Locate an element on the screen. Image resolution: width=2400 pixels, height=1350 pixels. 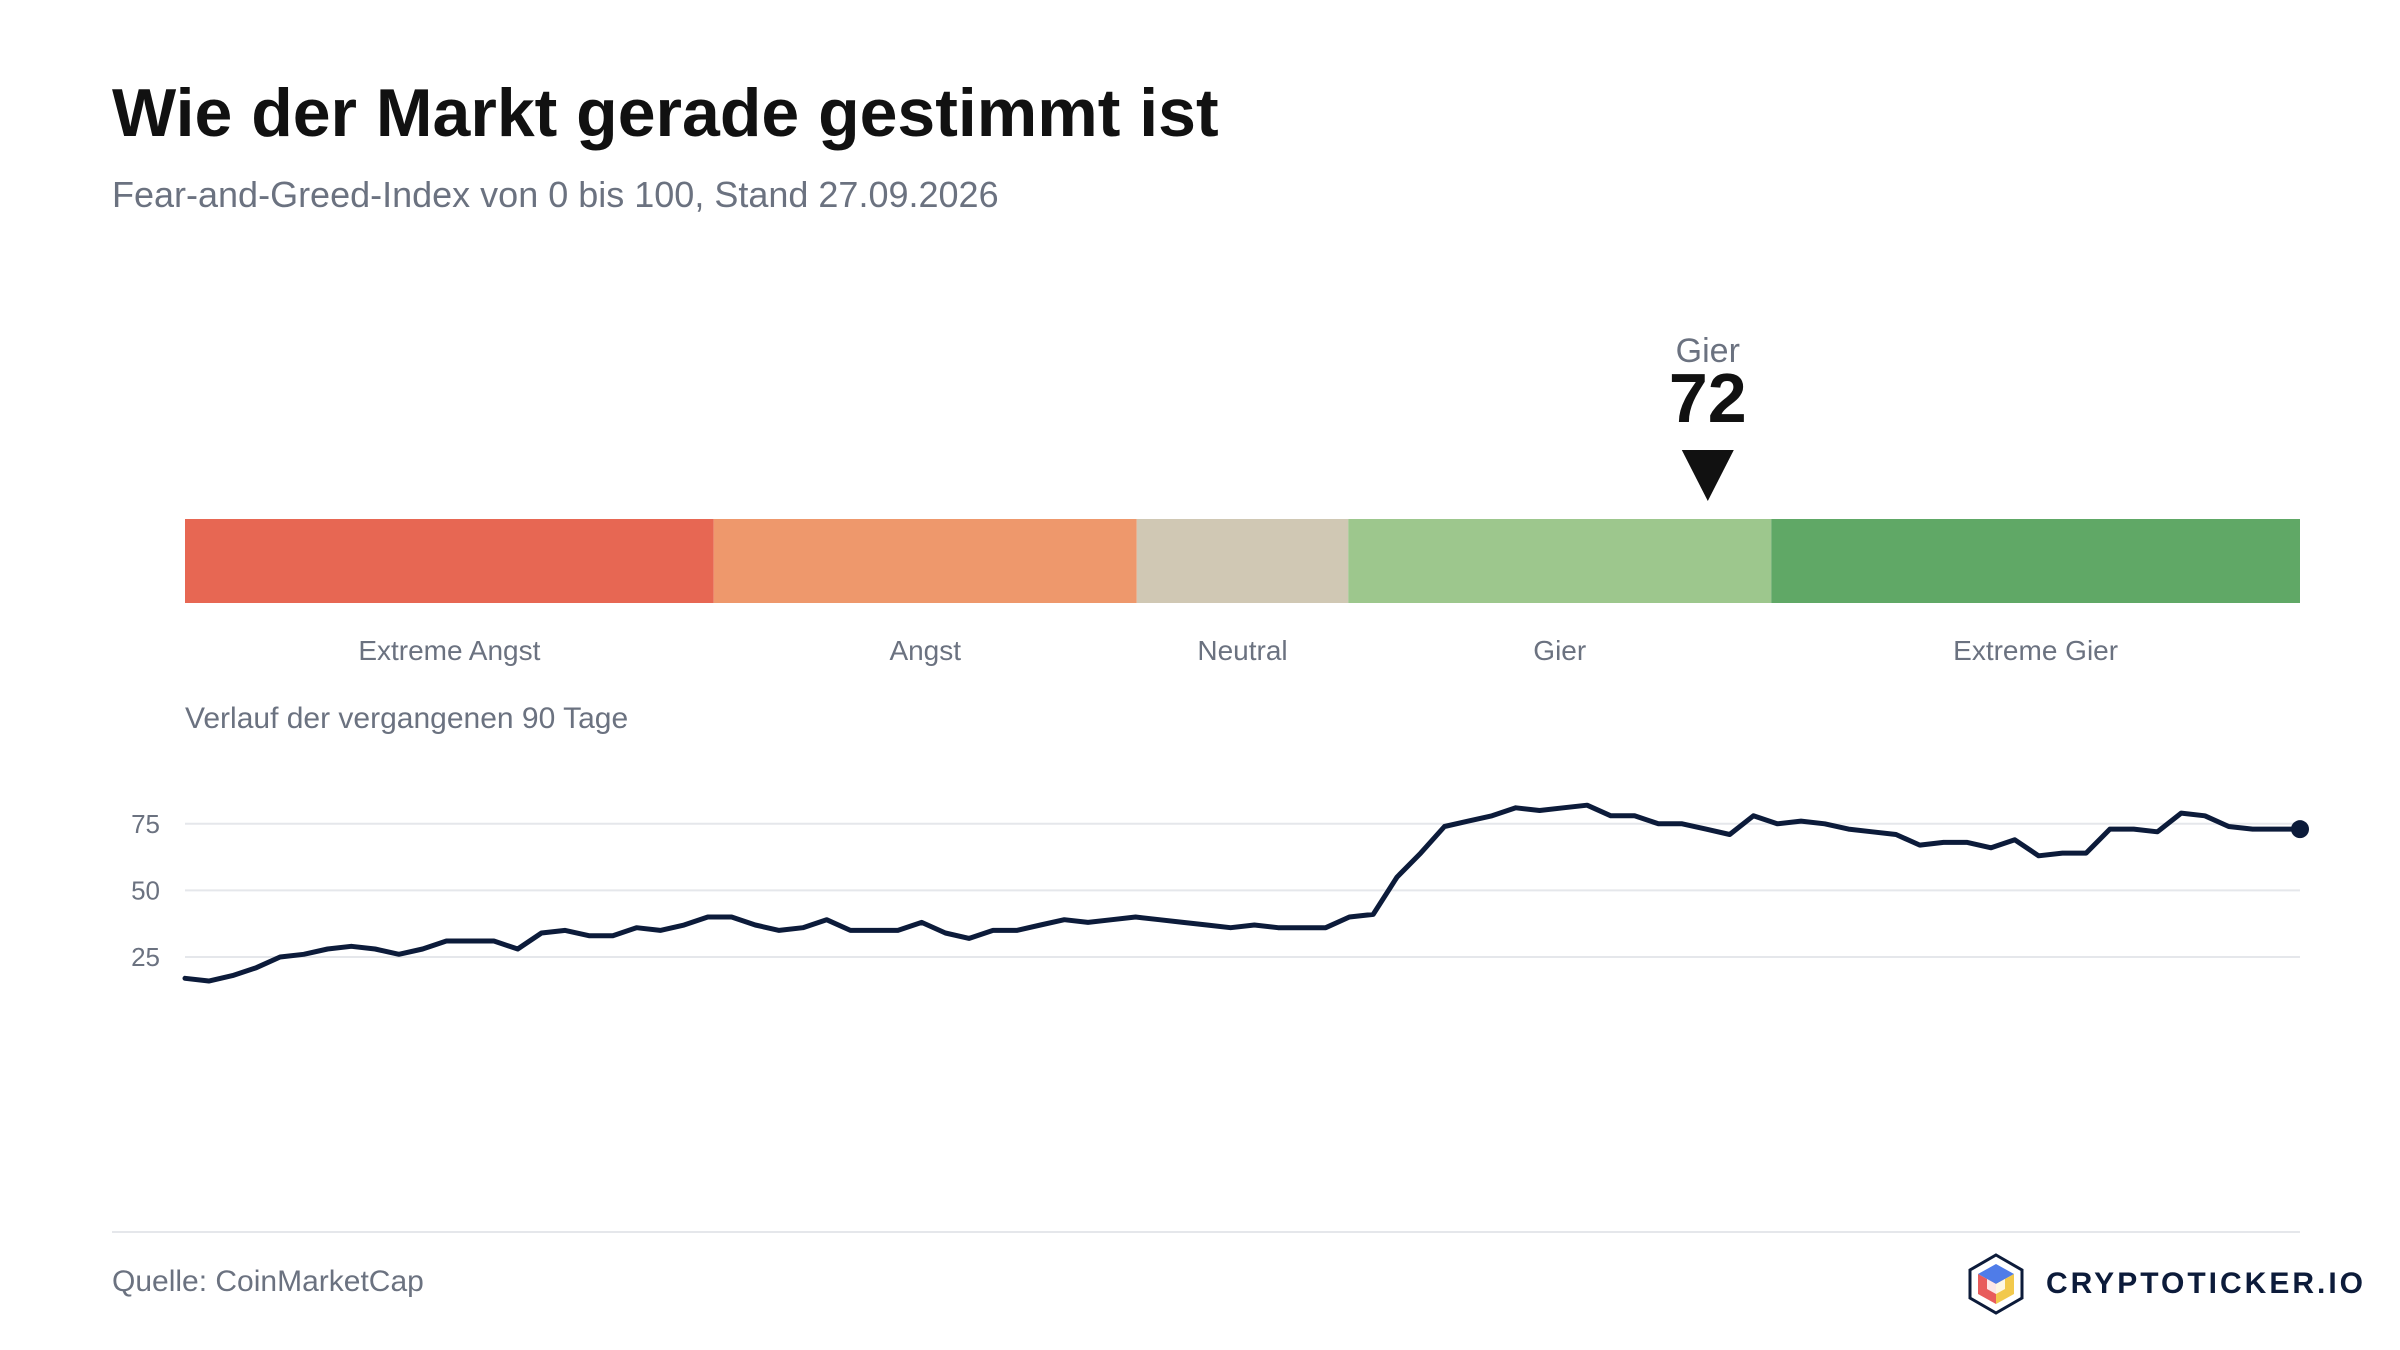
brand: CRYPTOTICKER.IO is located at coordinates (2165, 1284).